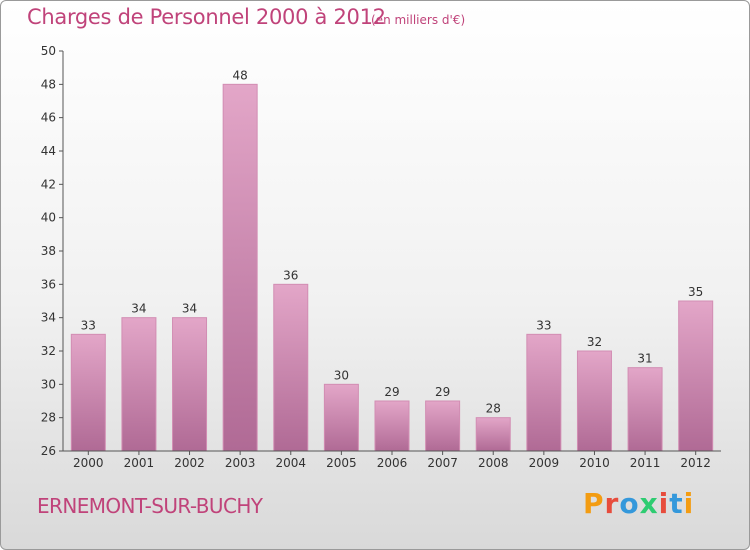 This screenshot has height=550, width=750. Describe the element at coordinates (139, 384) in the screenshot. I see `bar-2001` at that location.